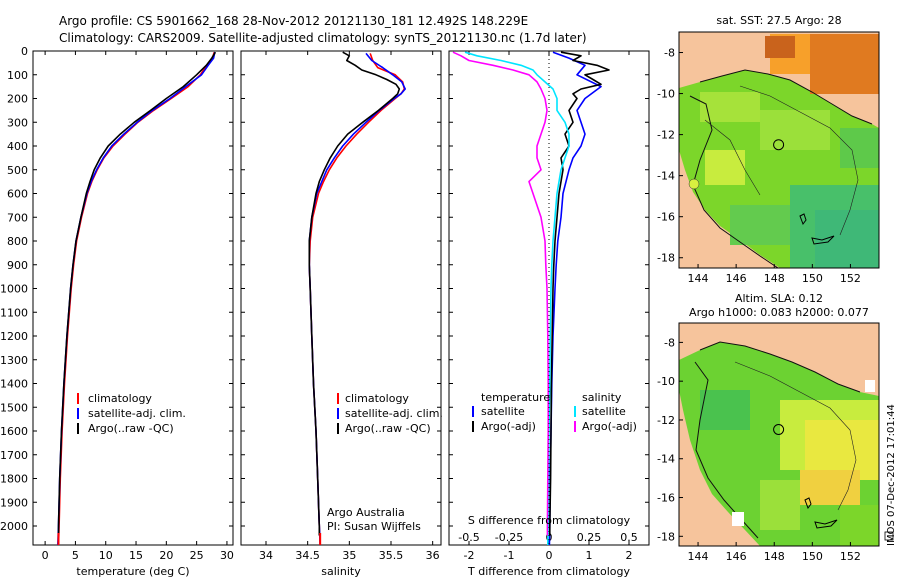  Describe the element at coordinates (609, 426) in the screenshot. I see `legend-s-argo: Argo(-adj)` at that location.